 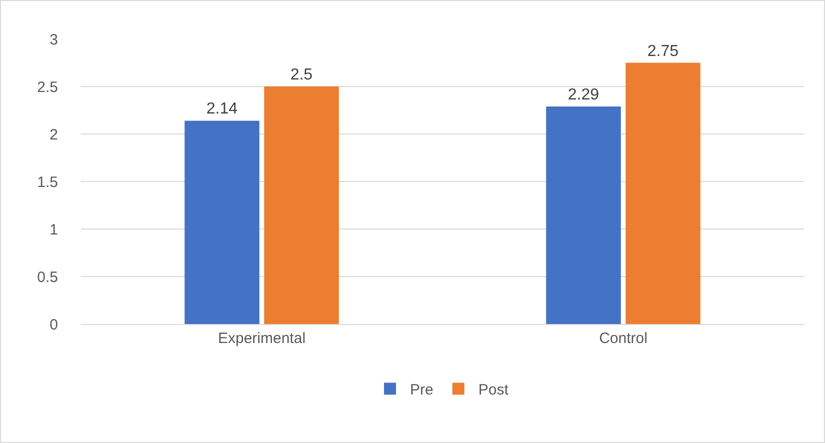 I want to click on y-tick-label: 1, so click(x=54, y=229).